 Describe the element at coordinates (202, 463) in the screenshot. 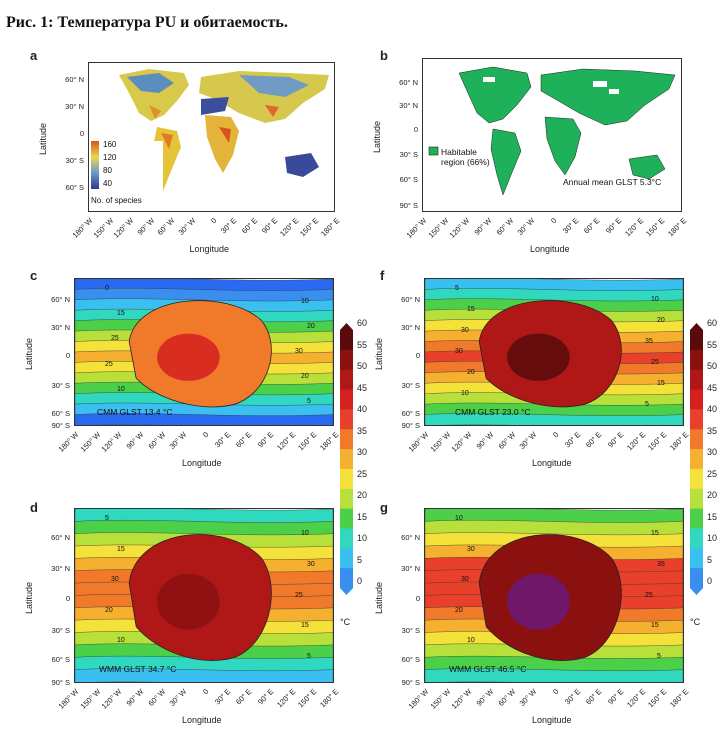

I see `longitude-axis-label: Longitude` at that location.